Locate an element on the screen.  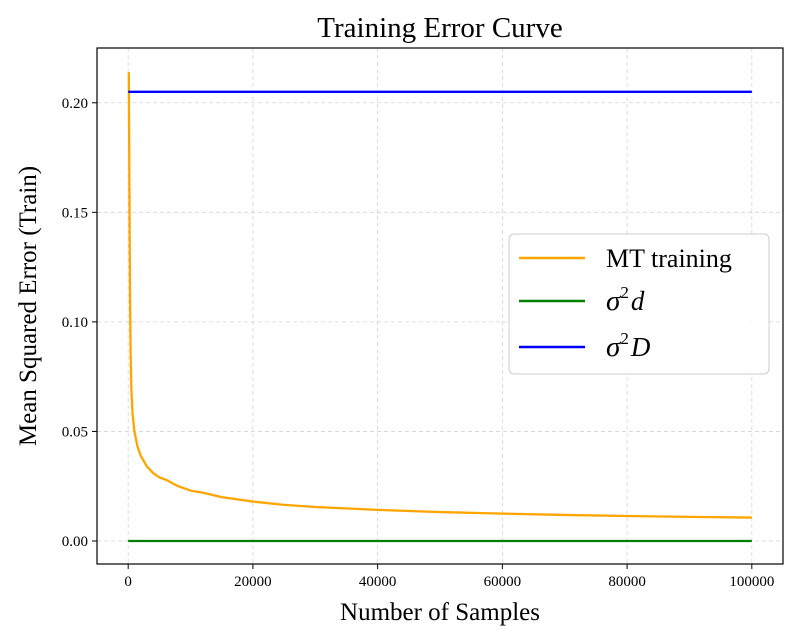
legend-label-2: σ2D is located at coordinates (628, 346).